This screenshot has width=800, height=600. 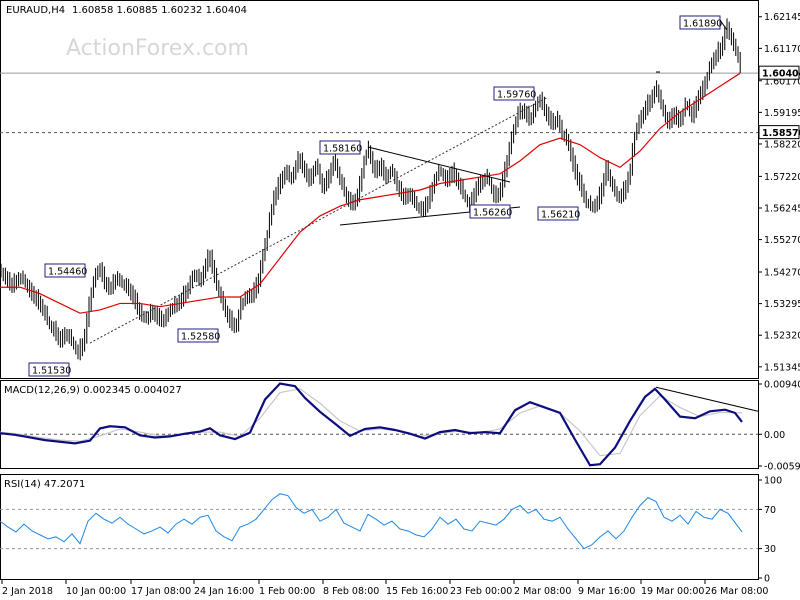 What do you see at coordinates (767, 579) in the screenshot?
I see `rsi-tick-label: 0` at bounding box center [767, 579].